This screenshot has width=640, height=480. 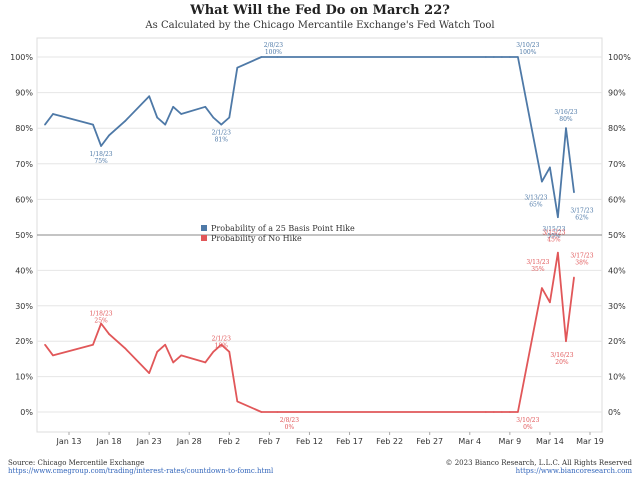 I want to click on x-tick-label: Feb 2, so click(x=229, y=441).